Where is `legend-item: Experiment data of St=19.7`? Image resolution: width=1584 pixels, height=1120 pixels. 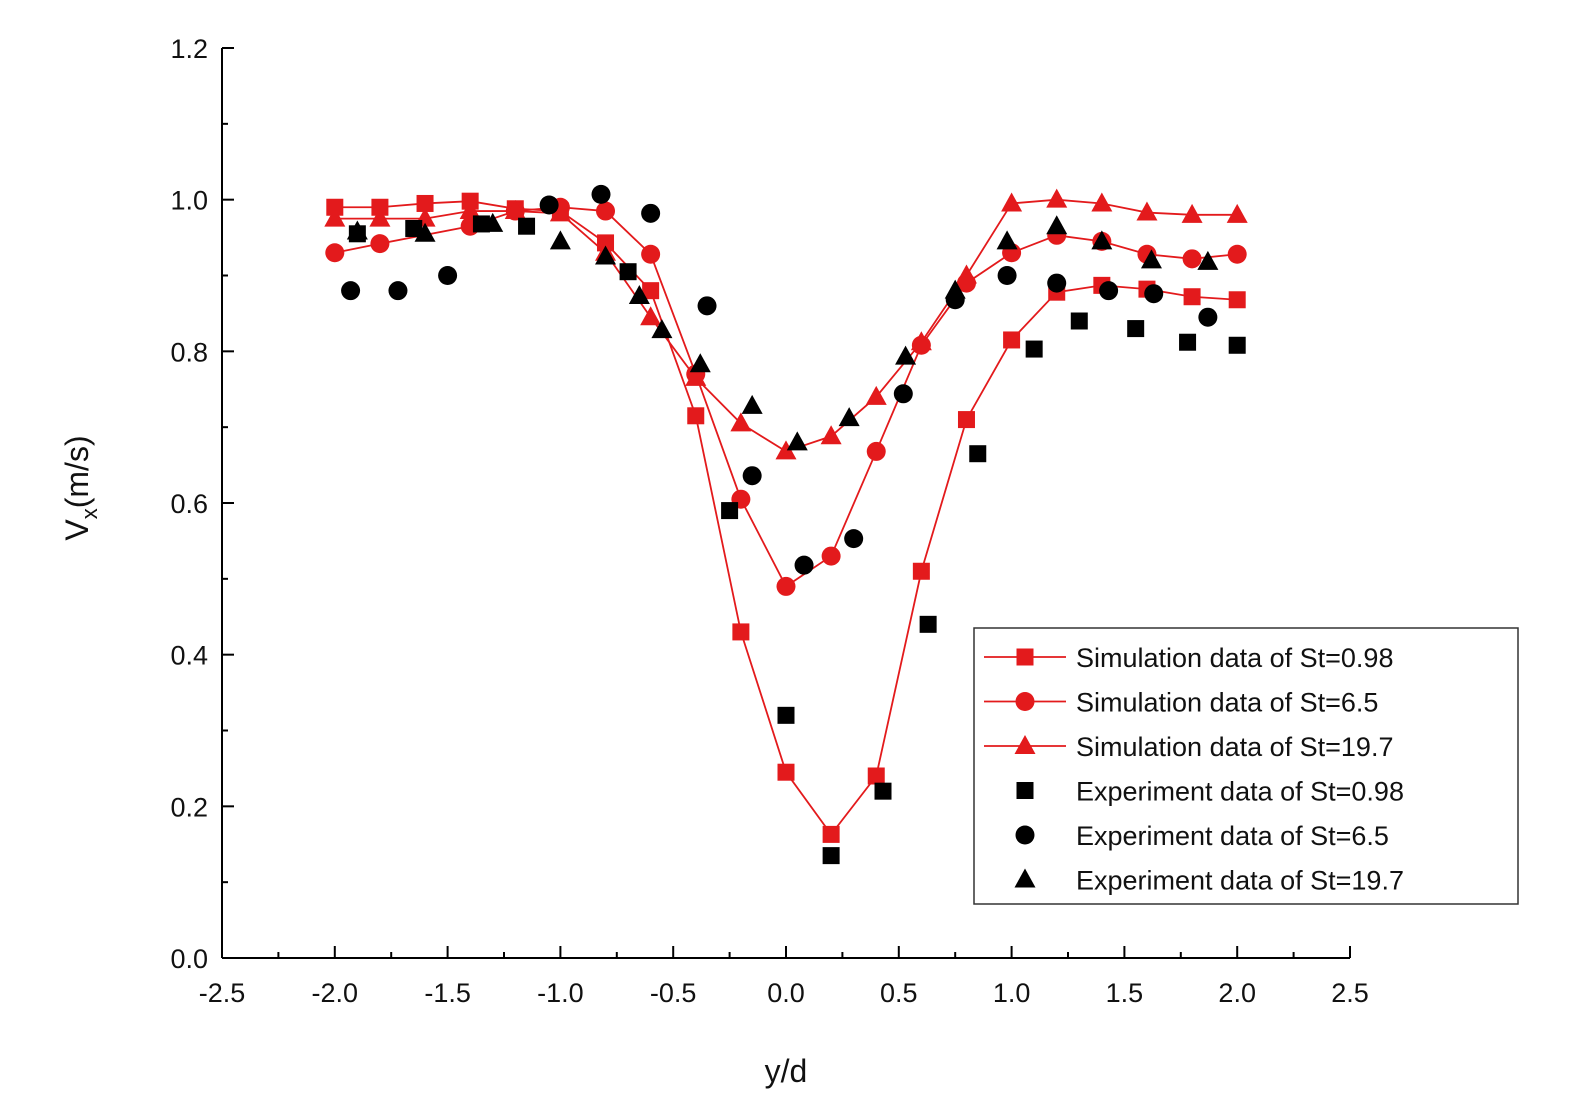
legend-item: Experiment data of St=19.7 is located at coordinates (1209, 881).